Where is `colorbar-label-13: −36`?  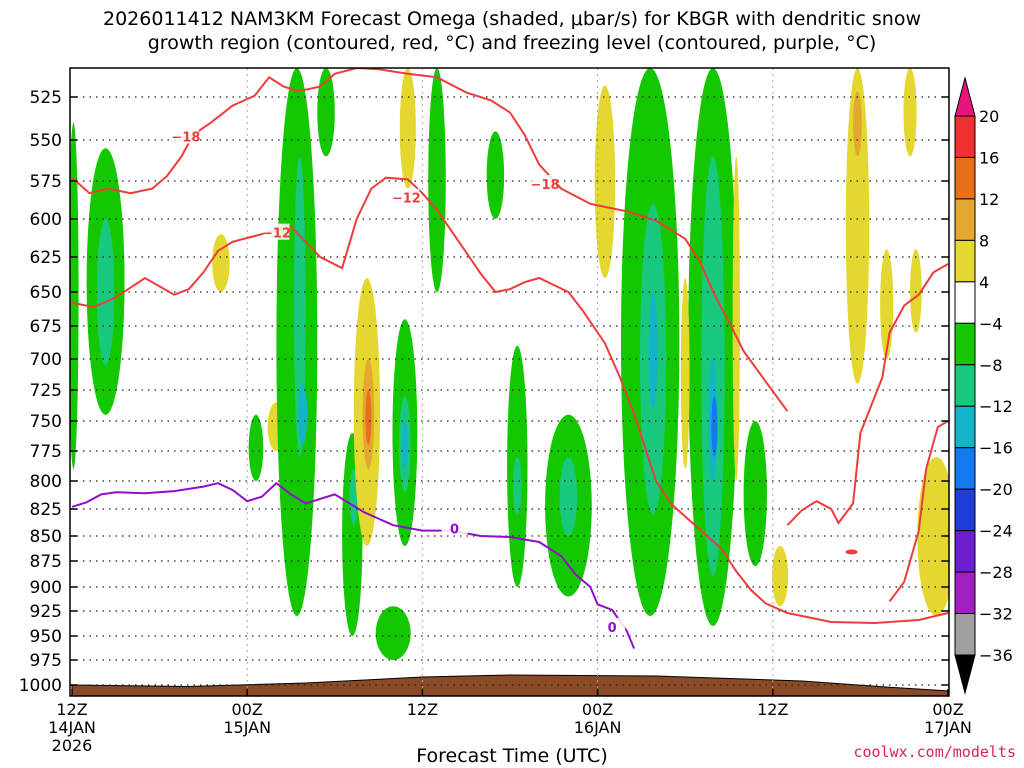 colorbar-label-13: −36 is located at coordinates (996, 655).